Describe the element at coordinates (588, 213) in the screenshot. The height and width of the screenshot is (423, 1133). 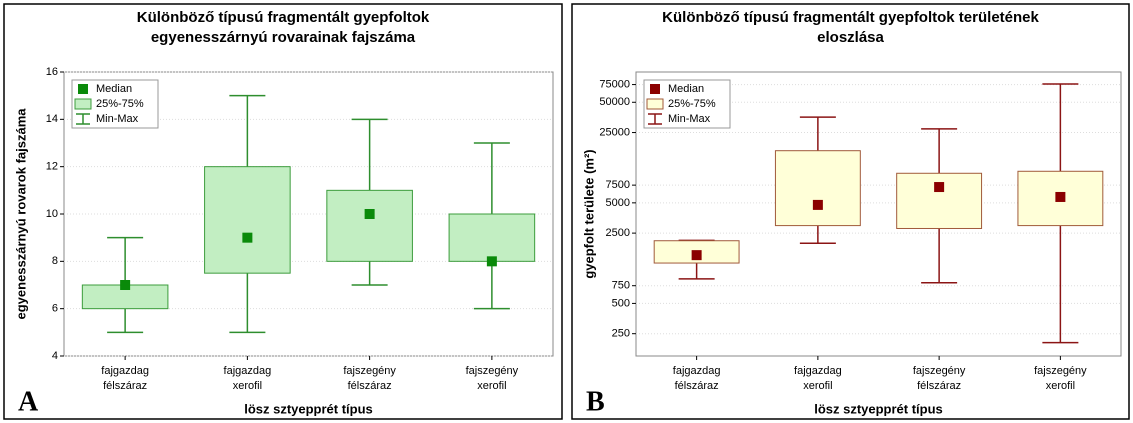
I see `y-axis-label: gyepfolt területe (m²)` at that location.